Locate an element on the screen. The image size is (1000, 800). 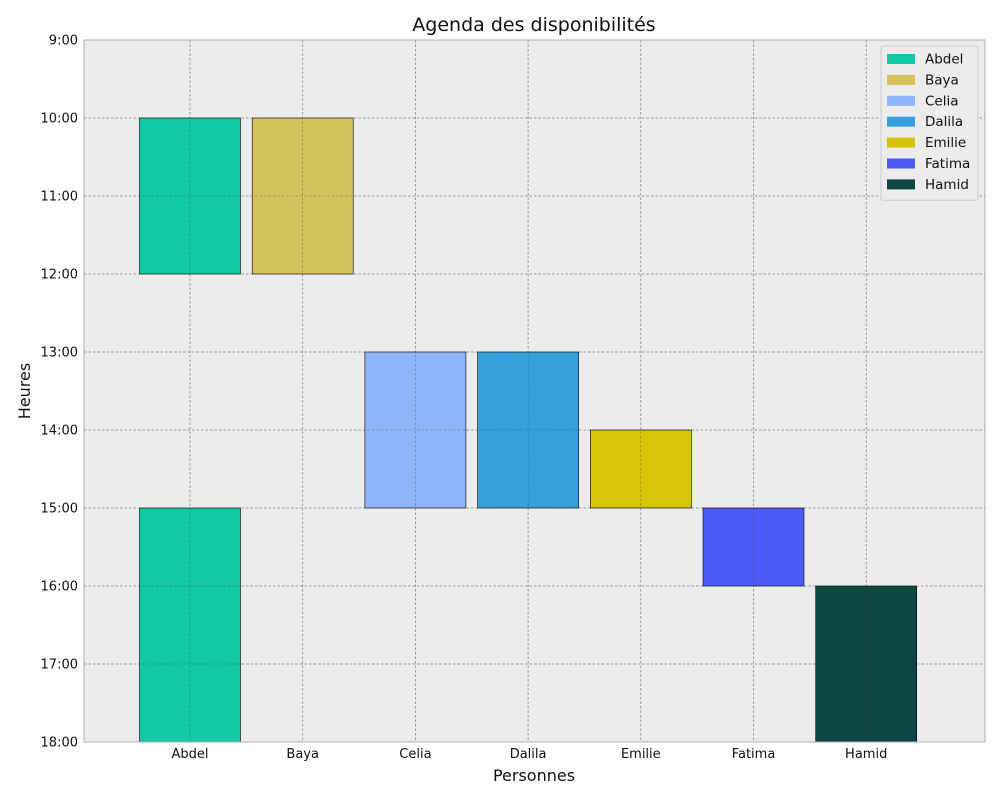
y-tick-label: 18:00 is located at coordinates (59, 743).